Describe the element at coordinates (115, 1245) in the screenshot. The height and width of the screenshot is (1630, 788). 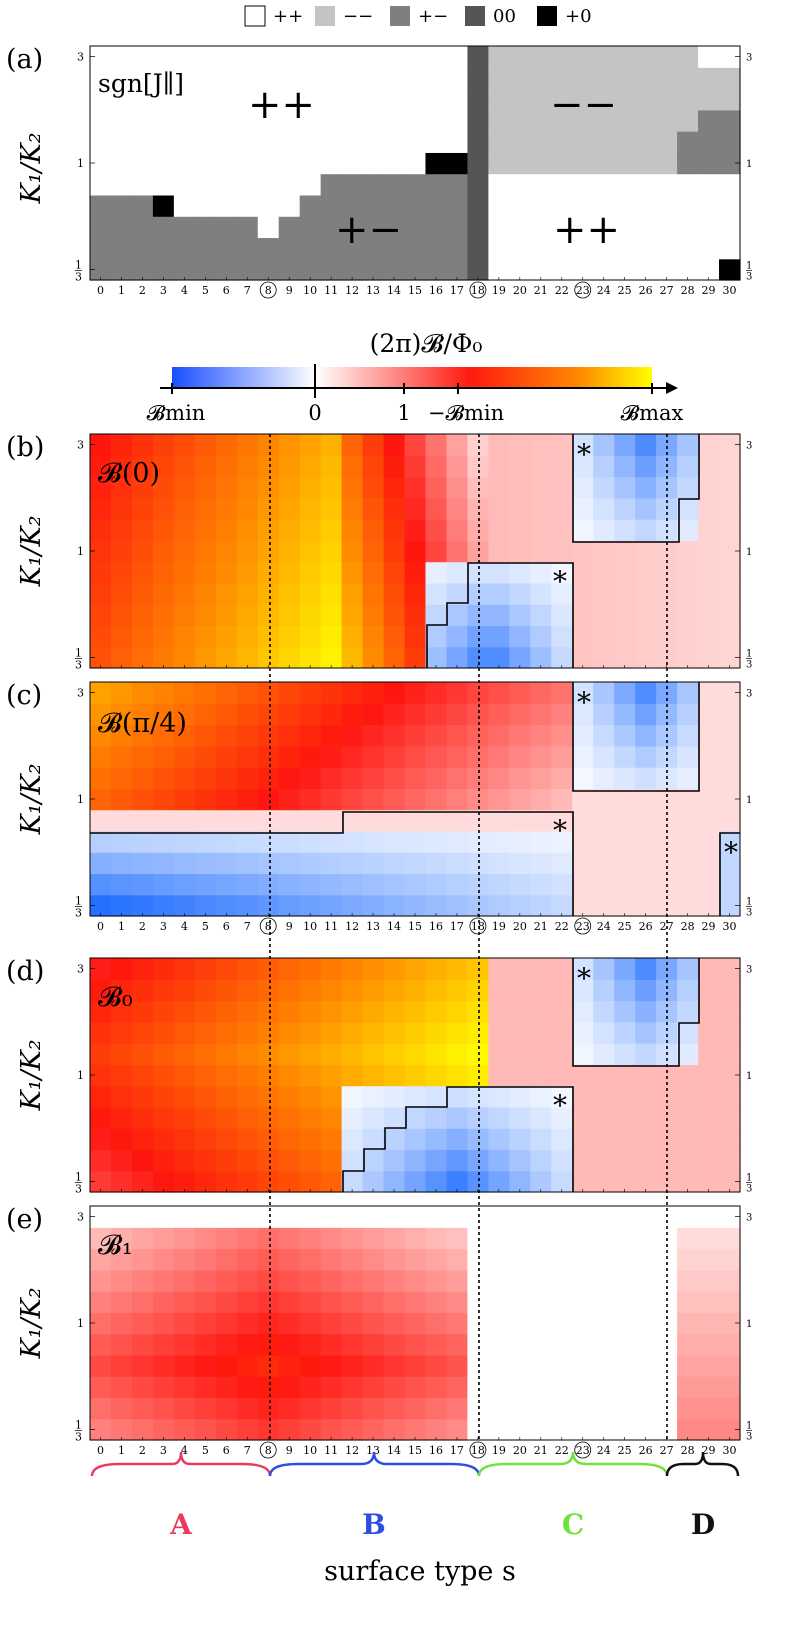
I see `panel-e-title: 𝓑₁` at that location.